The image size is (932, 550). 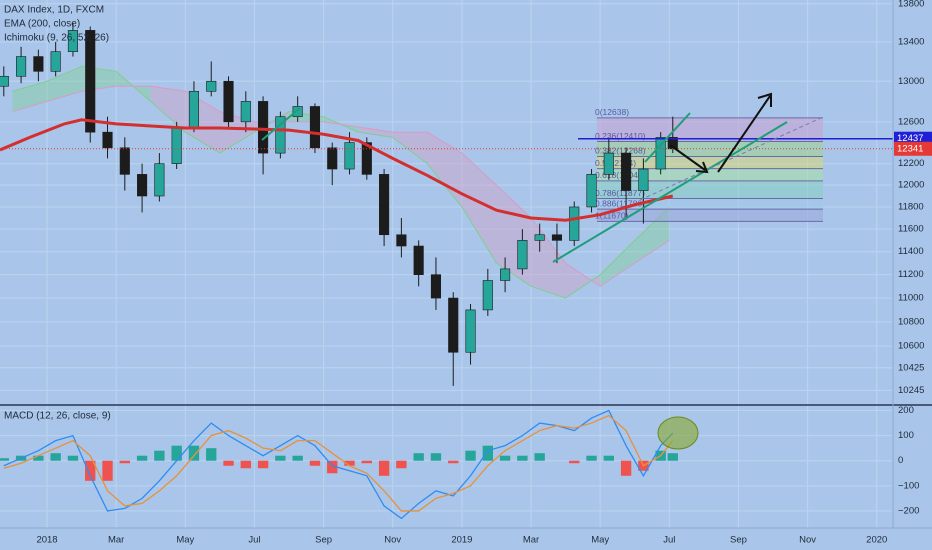 What do you see at coordinates (42, 24) in the screenshot?
I see `legend-entry: EMA (200, close)` at bounding box center [42, 24].